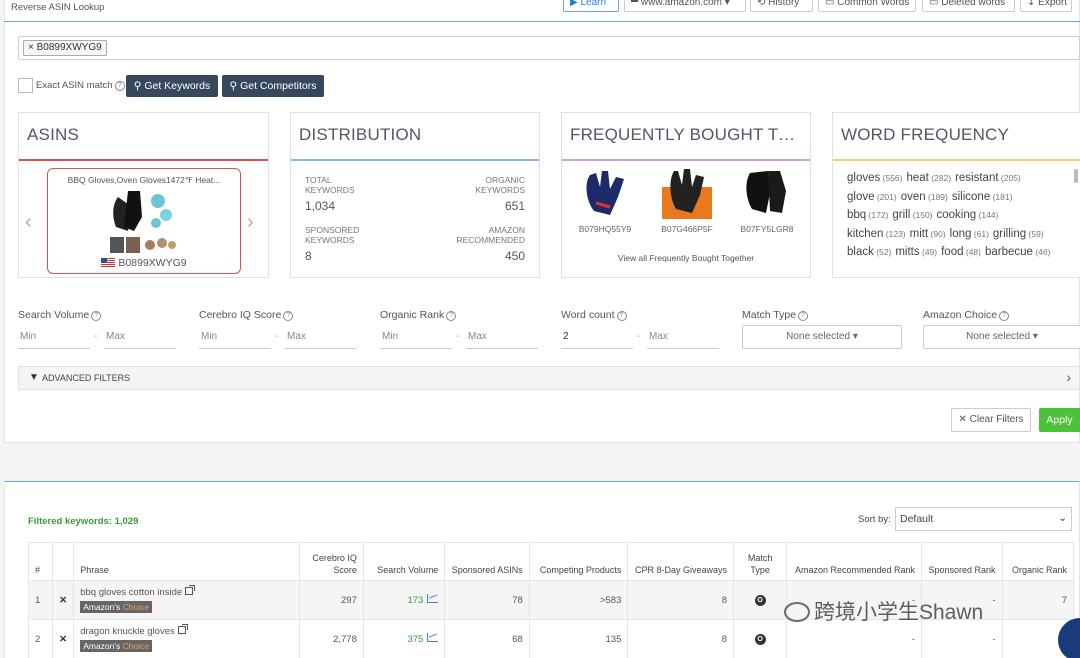  What do you see at coordinates (137, 86) in the screenshot?
I see `search-icon: ⚲` at bounding box center [137, 86].